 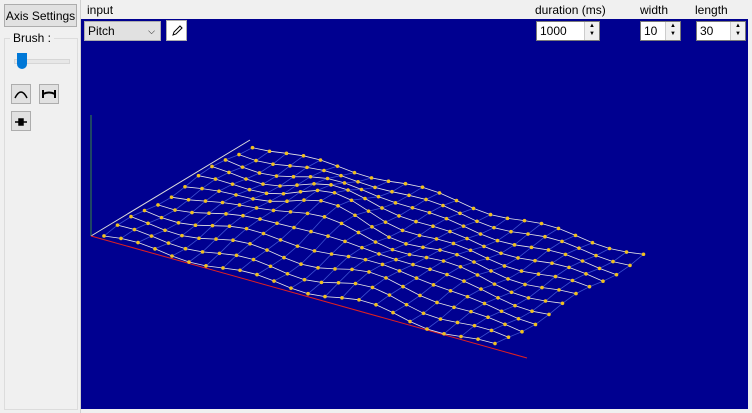 What do you see at coordinates (22, 61) in the screenshot?
I see `brush-slider-thumb` at bounding box center [22, 61].